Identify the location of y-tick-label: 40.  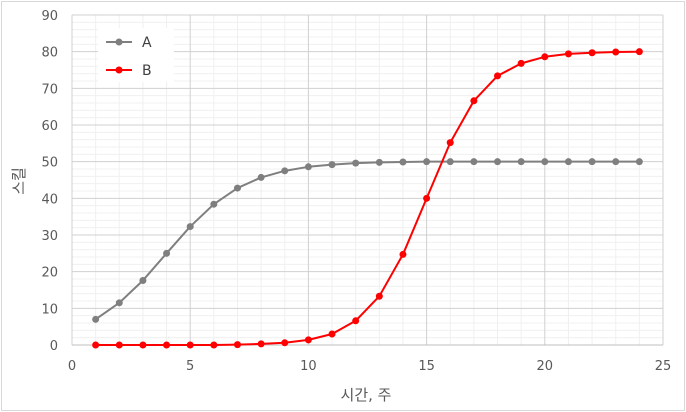
(49, 199).